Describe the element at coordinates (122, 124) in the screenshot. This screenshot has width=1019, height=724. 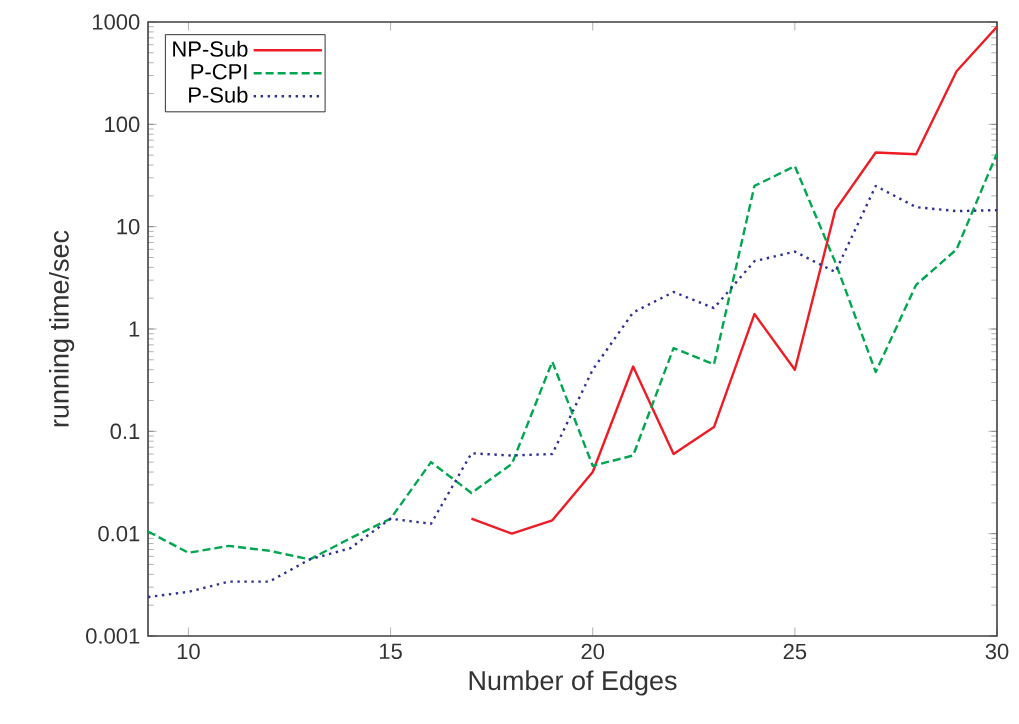
I see `y-tick-label: 100` at that location.